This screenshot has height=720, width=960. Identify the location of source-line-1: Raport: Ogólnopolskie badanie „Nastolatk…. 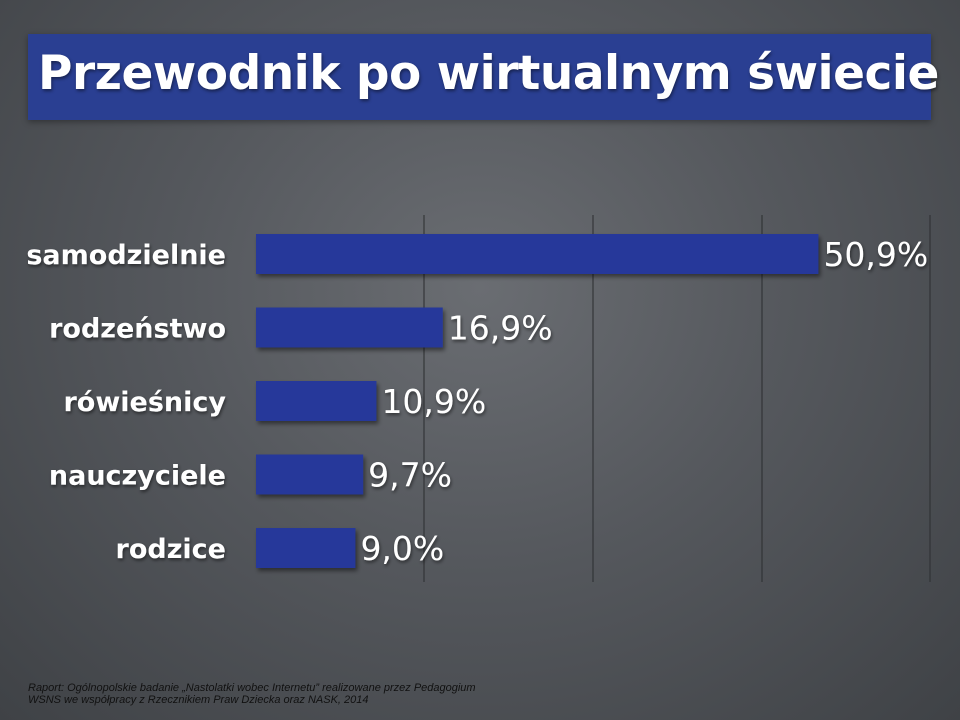
(252, 688).